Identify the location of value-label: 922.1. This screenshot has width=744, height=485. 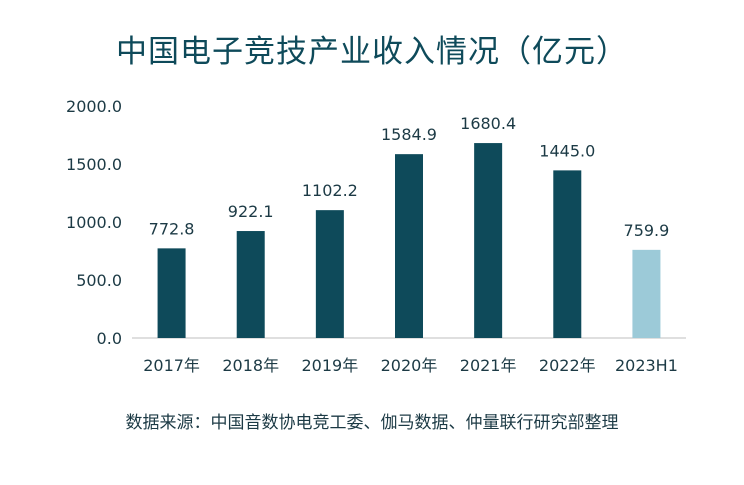
(251, 211).